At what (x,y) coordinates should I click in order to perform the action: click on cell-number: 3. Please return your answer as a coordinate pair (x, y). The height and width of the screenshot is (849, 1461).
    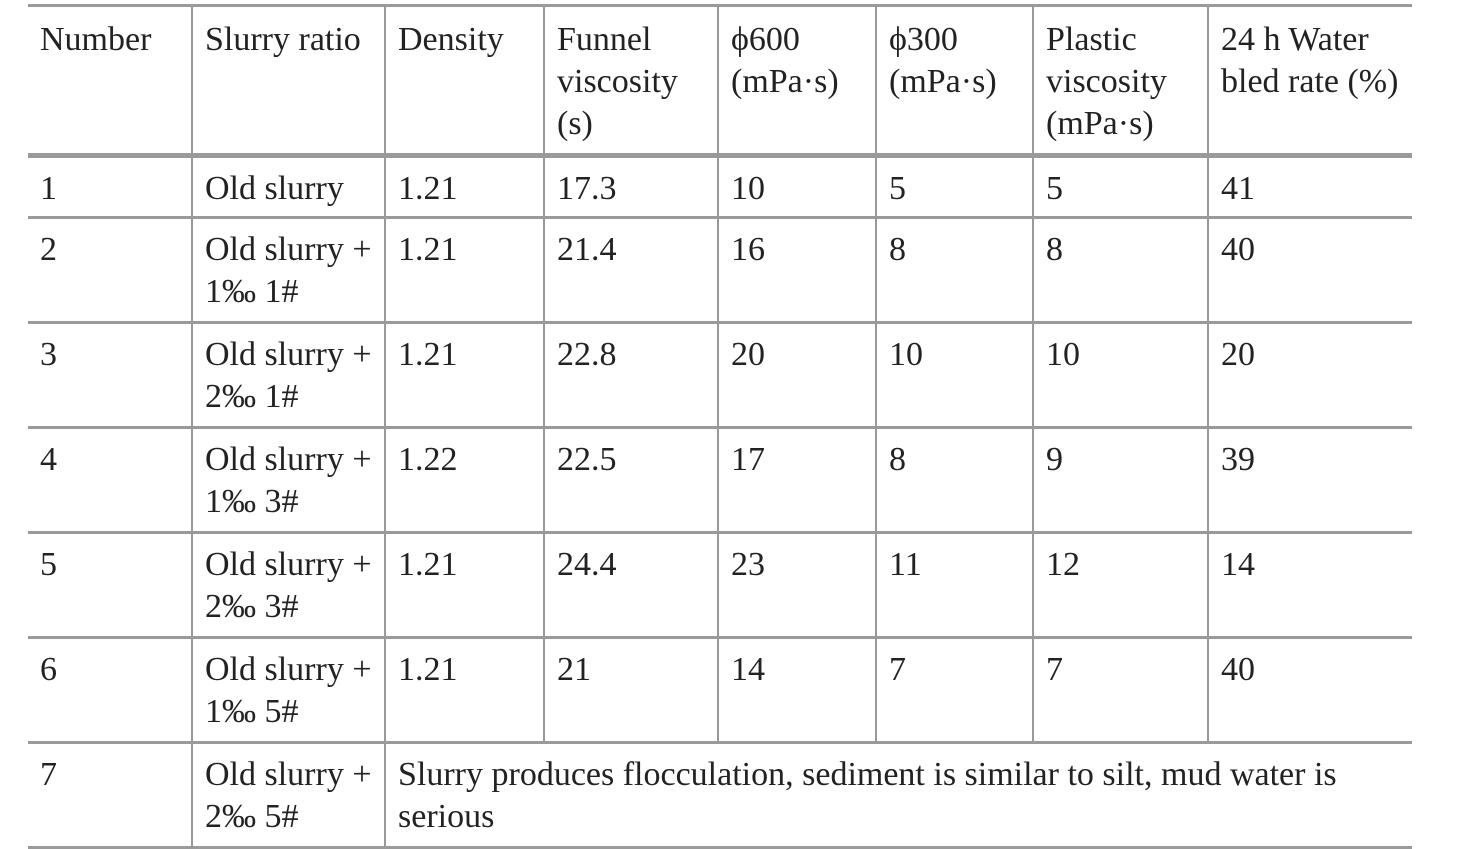
    Looking at the image, I should click on (48, 354).